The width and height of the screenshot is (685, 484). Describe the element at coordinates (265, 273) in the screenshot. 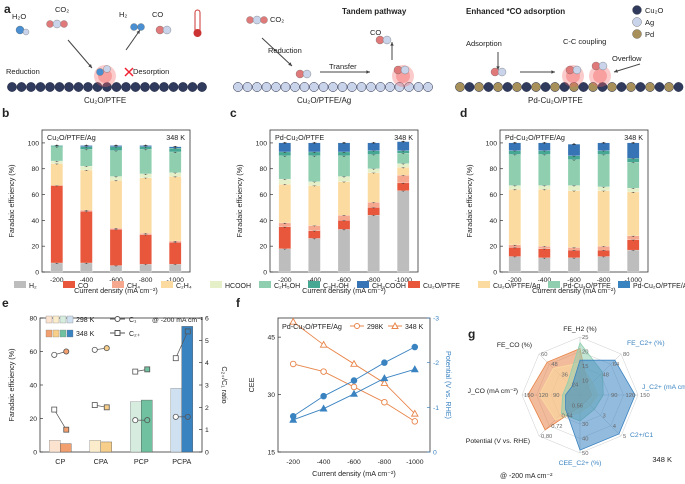

I see `y-tick-label: 0` at that location.